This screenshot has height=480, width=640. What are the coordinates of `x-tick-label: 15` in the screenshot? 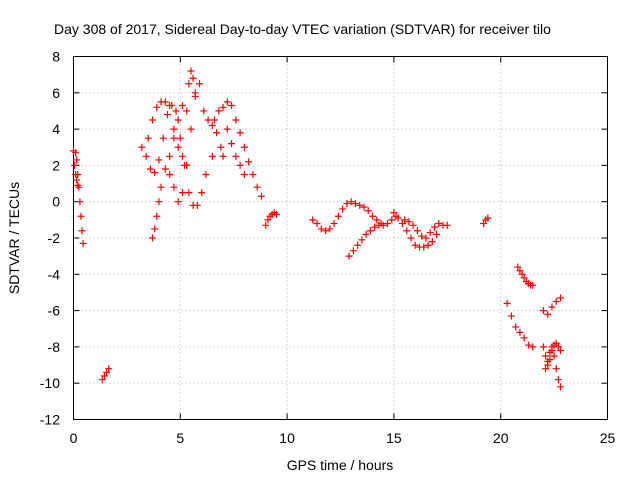 It's located at (394, 438).